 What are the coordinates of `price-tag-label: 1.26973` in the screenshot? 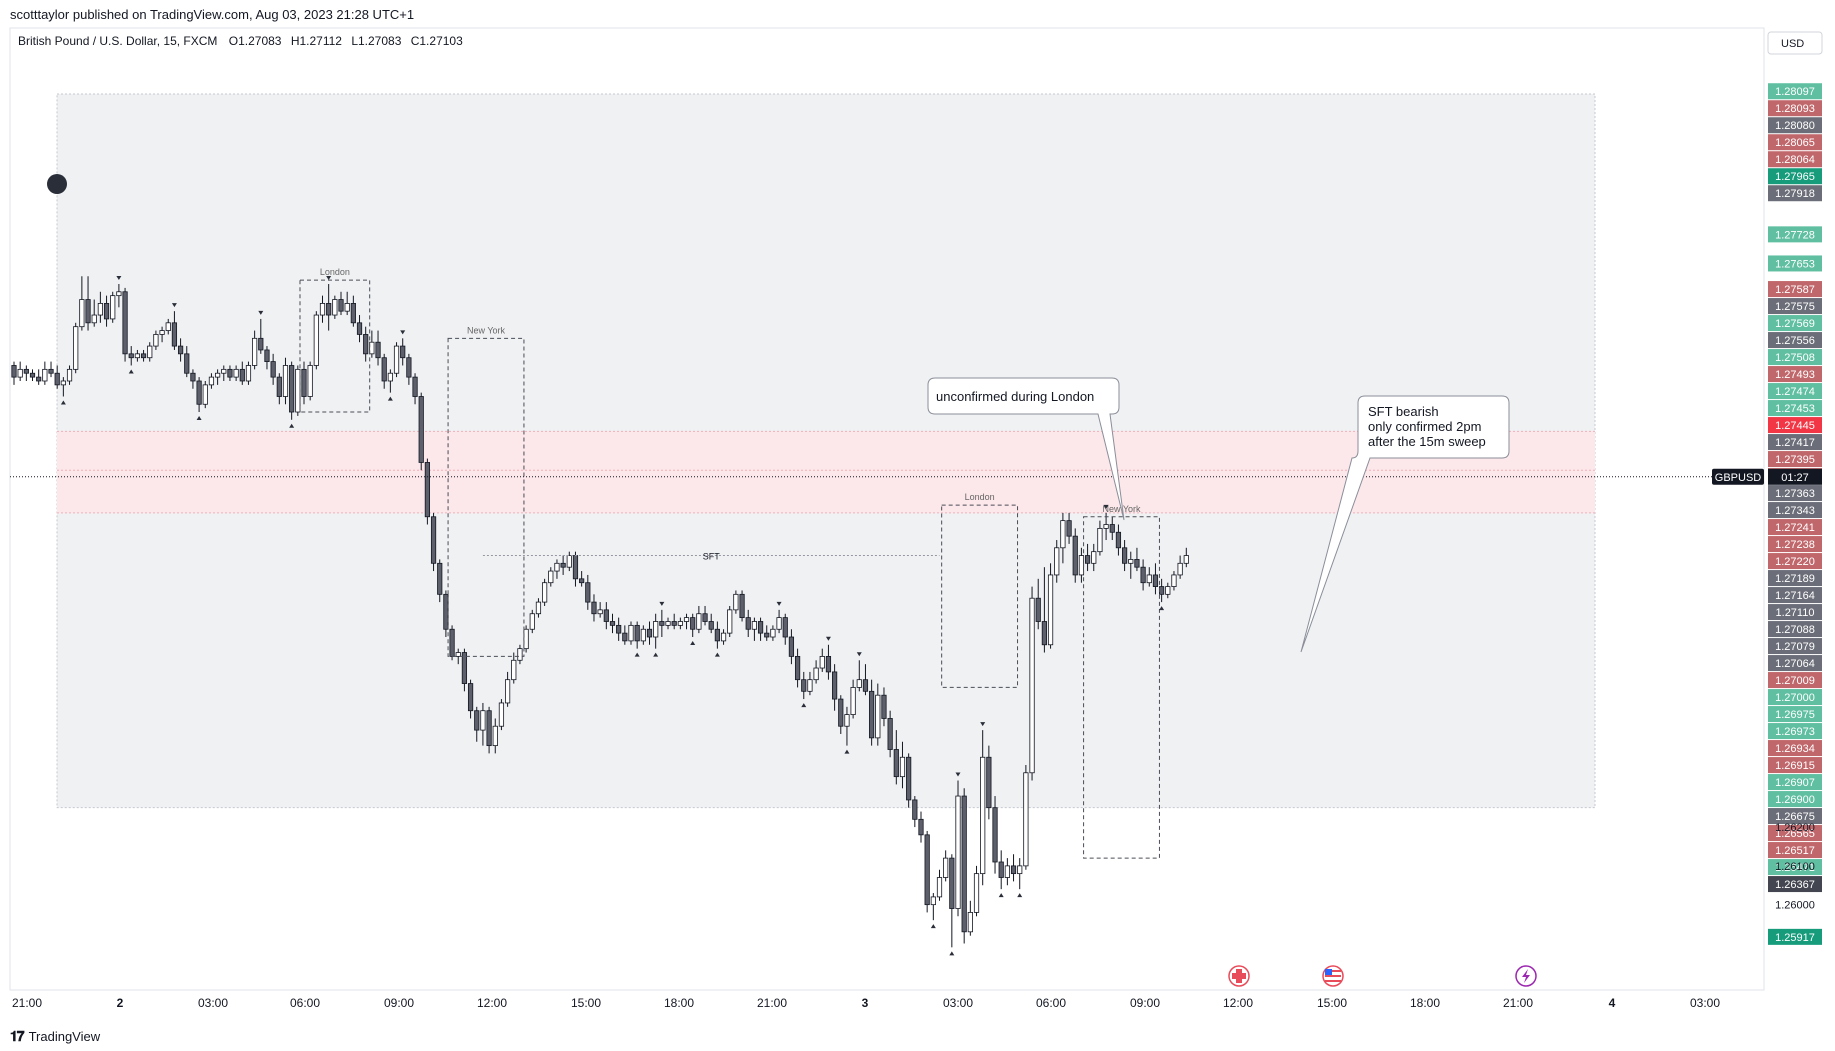 It's located at (1795, 732).